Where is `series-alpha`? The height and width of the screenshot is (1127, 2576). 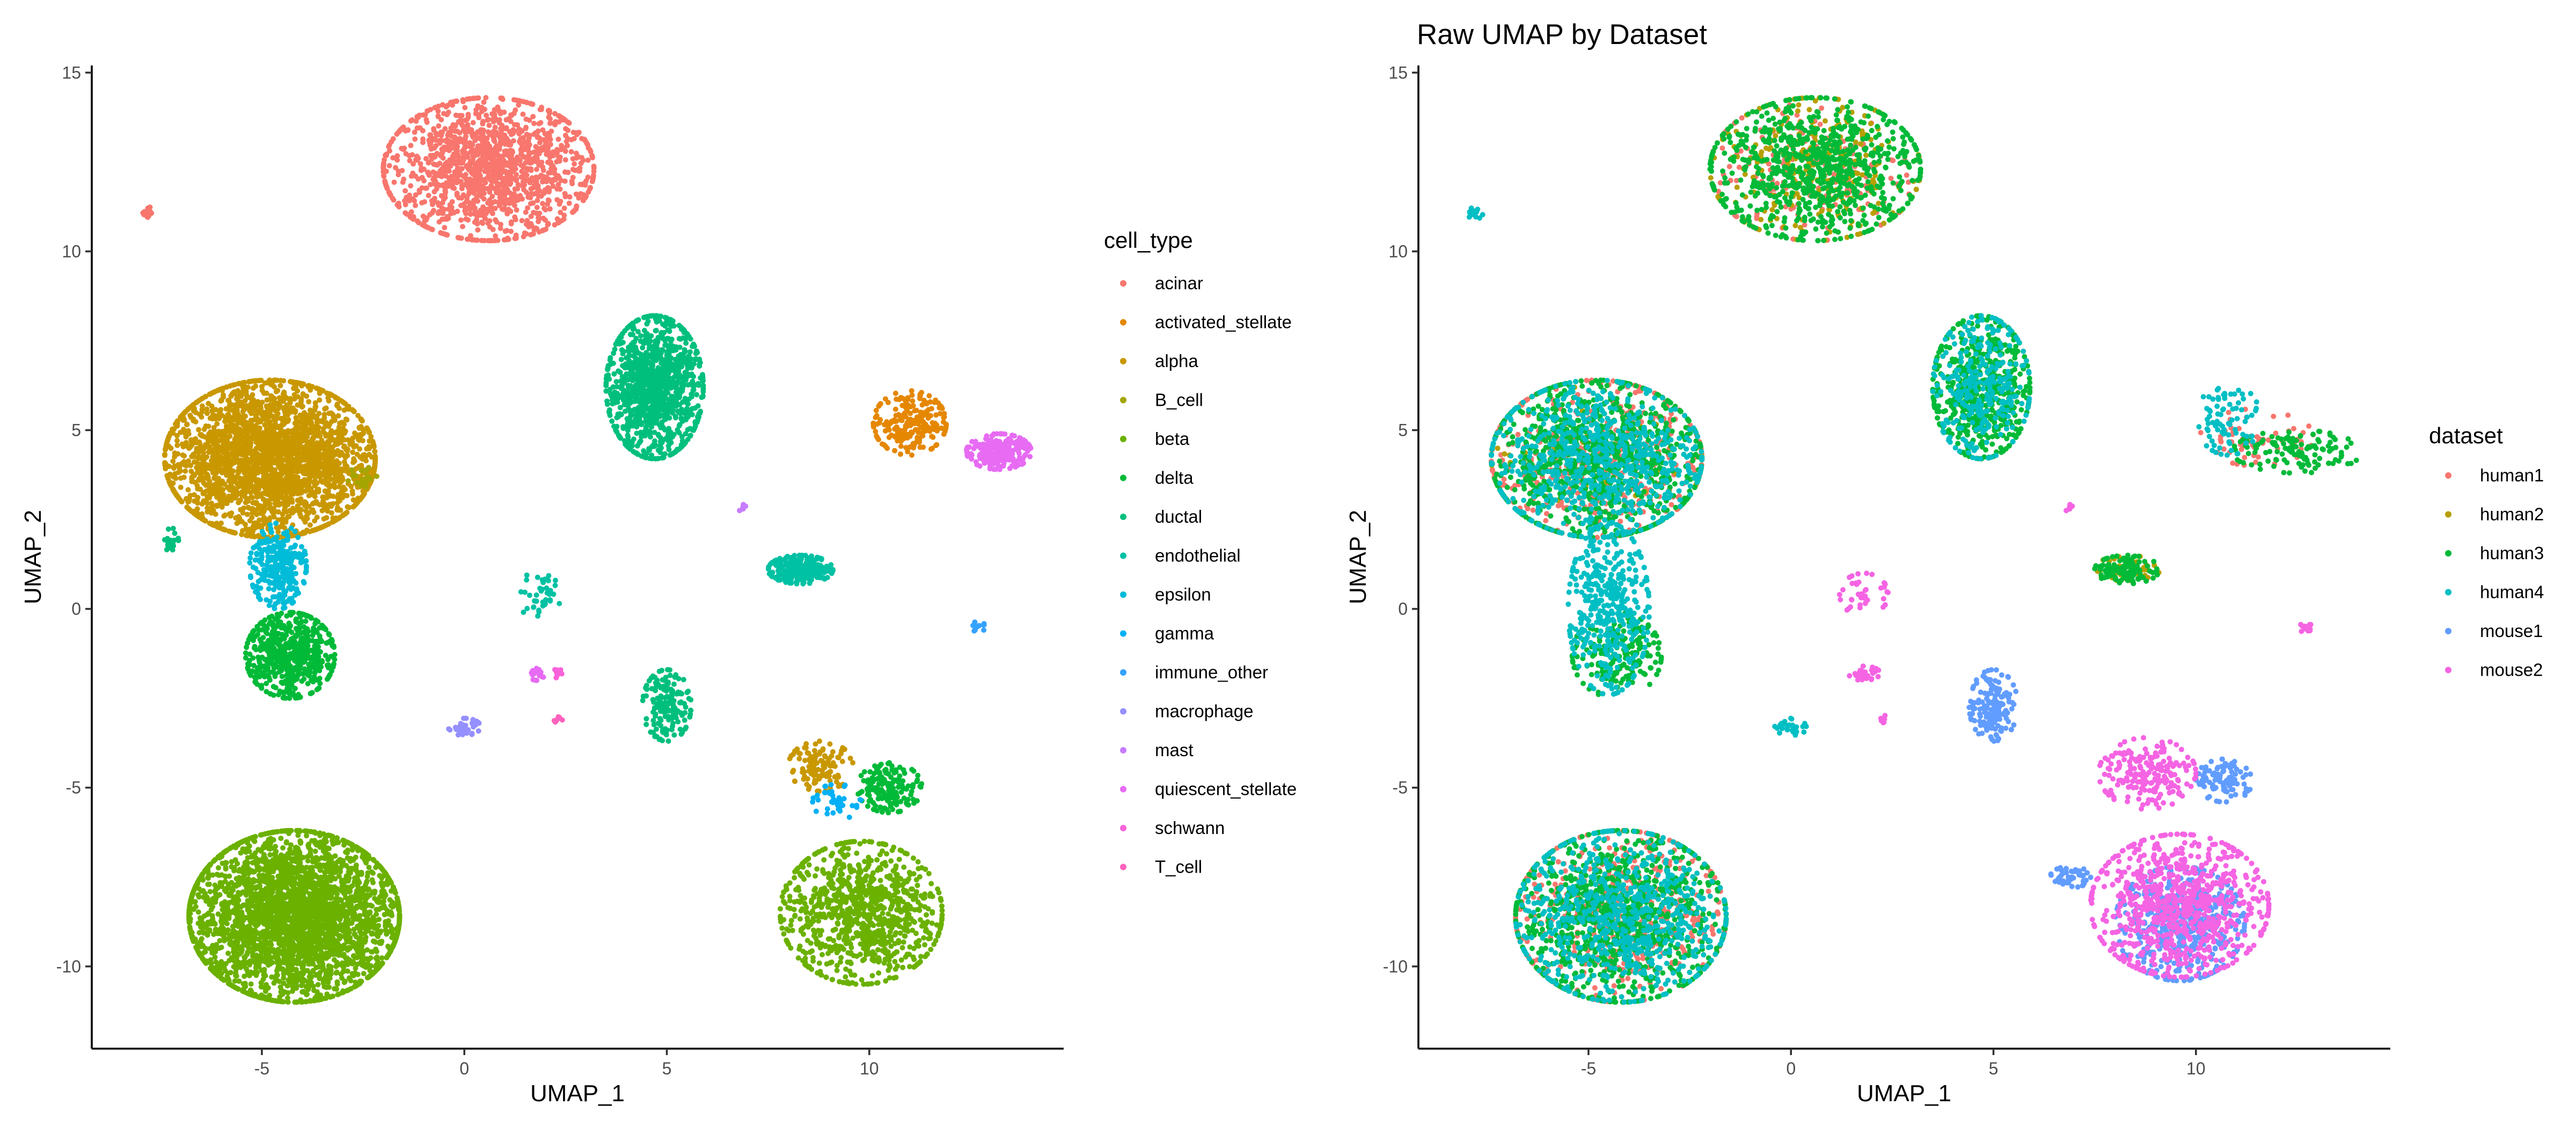 series-alpha is located at coordinates (508, 585).